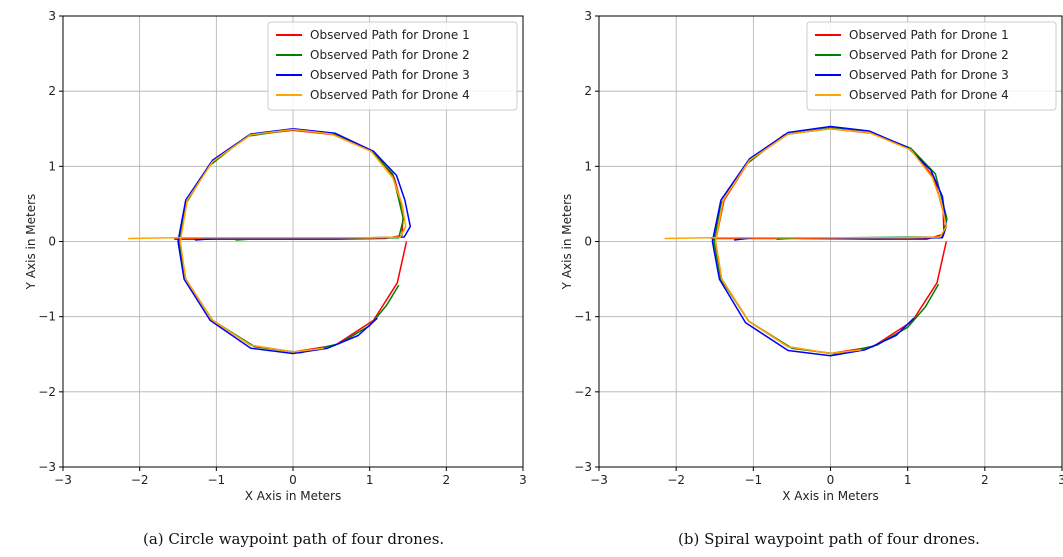 This screenshot has height=557, width=1063. I want to click on caption-a: (a) Circle waypoint path of four drones., so click(294, 539).